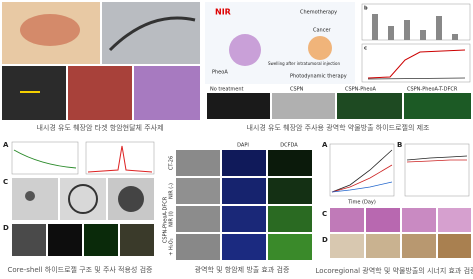 The image size is (473, 279). I want to click on column-label: DAPI, so click(243, 146).